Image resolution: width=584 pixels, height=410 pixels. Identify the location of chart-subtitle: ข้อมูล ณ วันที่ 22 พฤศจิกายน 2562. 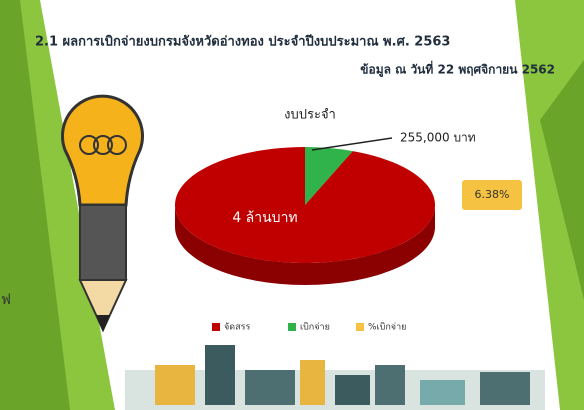
(457, 69).